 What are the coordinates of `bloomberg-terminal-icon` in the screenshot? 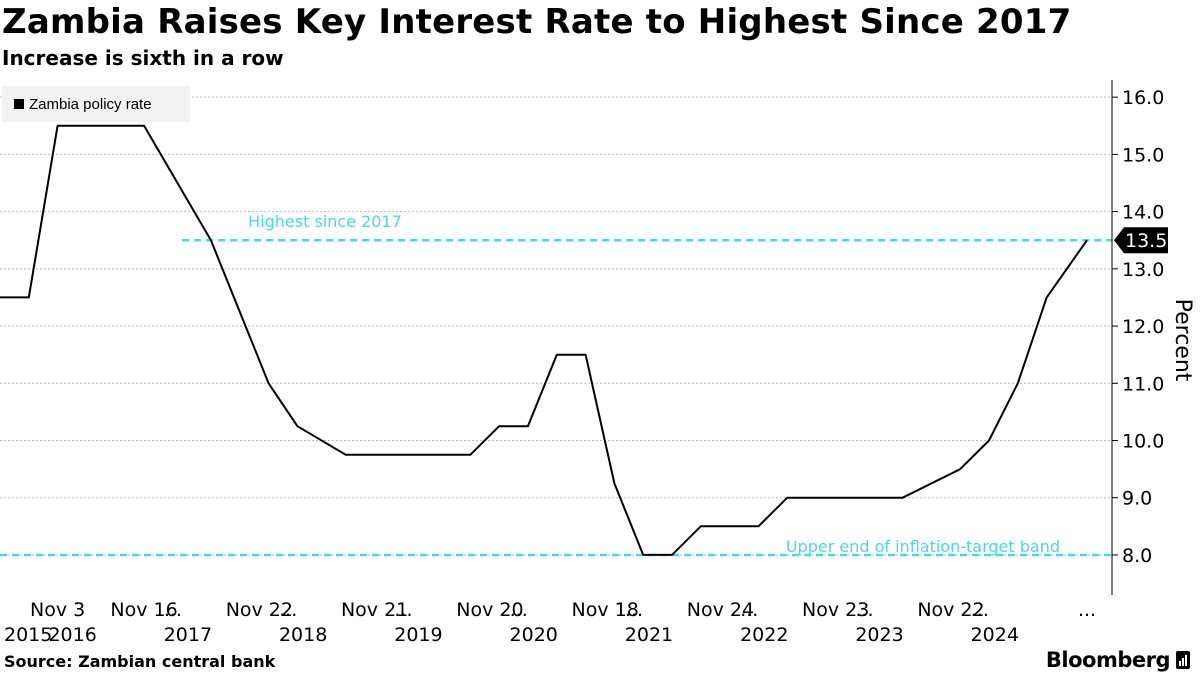 It's located at (1183, 660).